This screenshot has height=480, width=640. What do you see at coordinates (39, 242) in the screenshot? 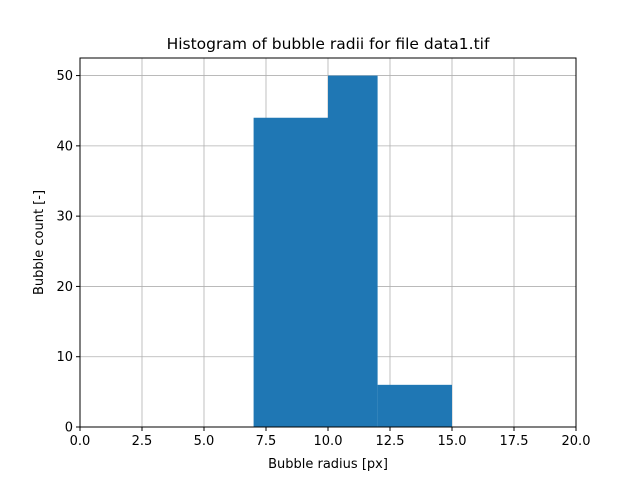
I see `y-axis-label: Bubble count [-]` at bounding box center [39, 242].